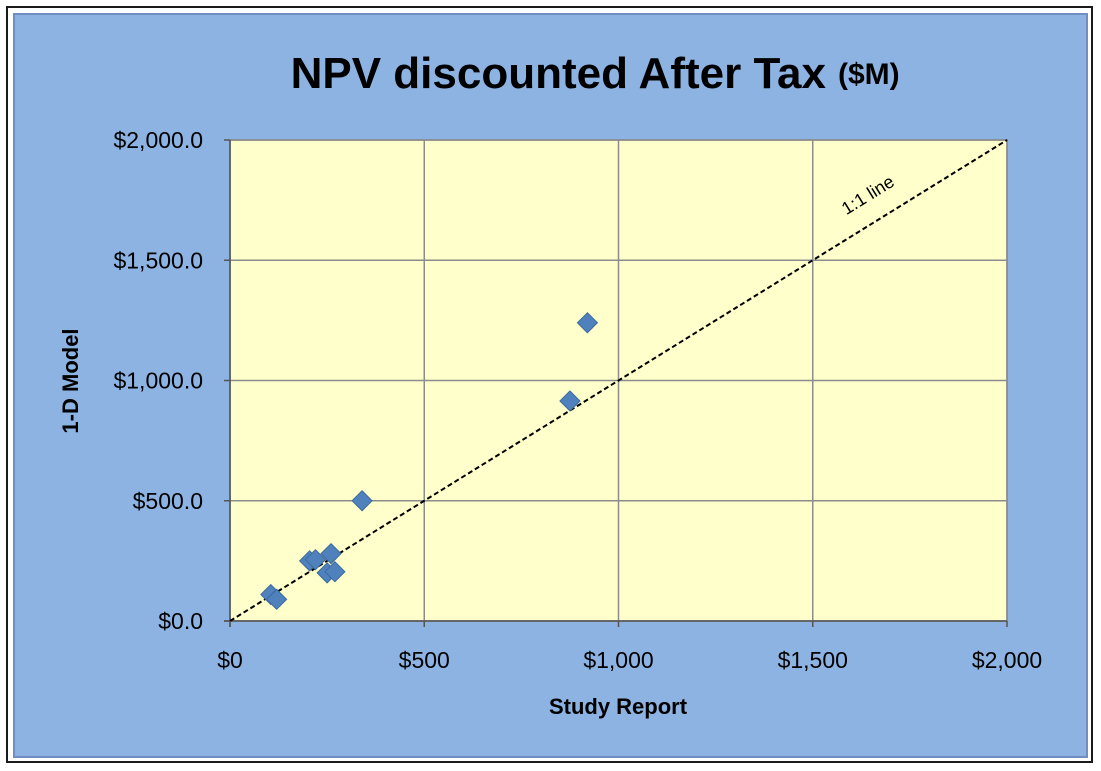 This screenshot has height=771, width=1101. Describe the element at coordinates (230, 660) in the screenshot. I see `x-tick-label: $0` at that location.